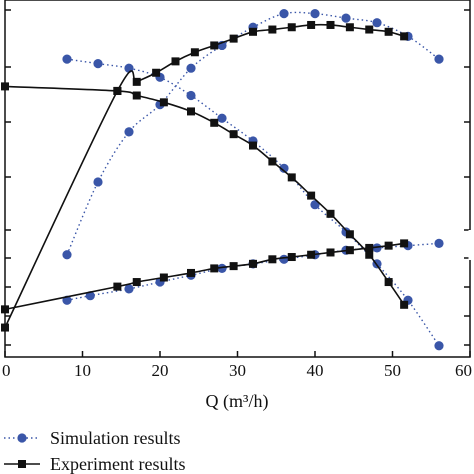 This screenshot has height=474, width=474. I want to click on x-tick-label-2: 20, so click(160, 370).